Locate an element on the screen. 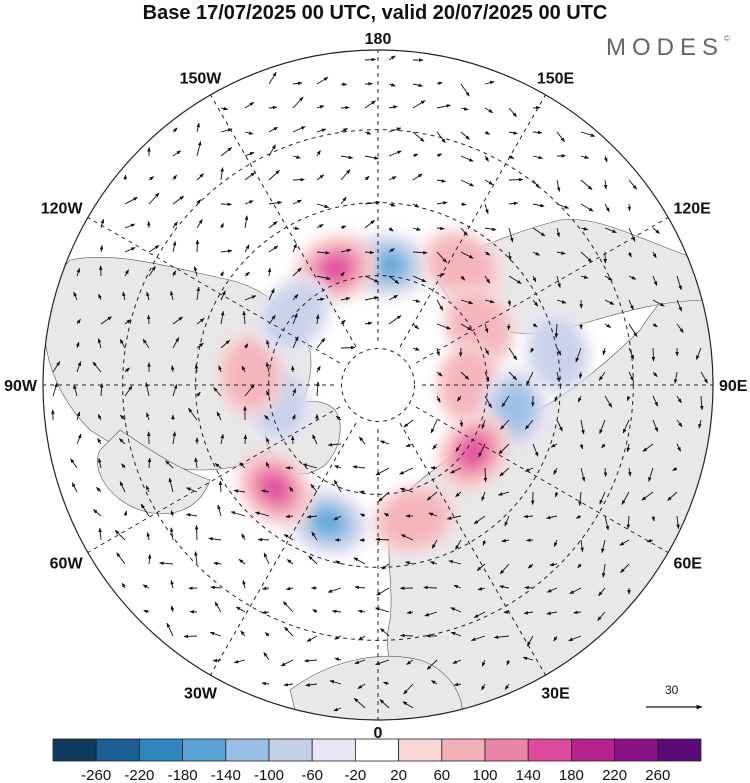  longitude-label: 150W is located at coordinates (201, 79).